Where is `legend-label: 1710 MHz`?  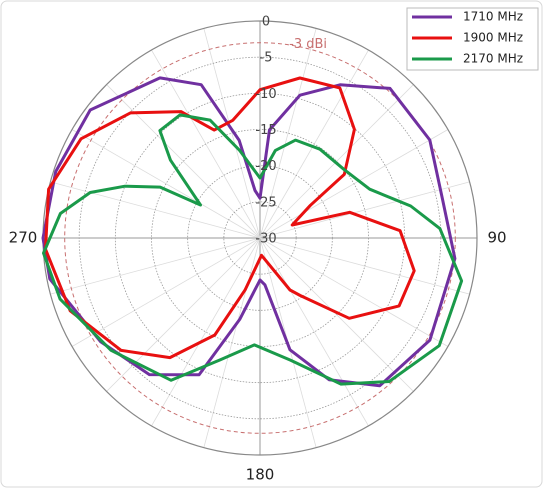 legend-label: 1710 MHz is located at coordinates (493, 17).